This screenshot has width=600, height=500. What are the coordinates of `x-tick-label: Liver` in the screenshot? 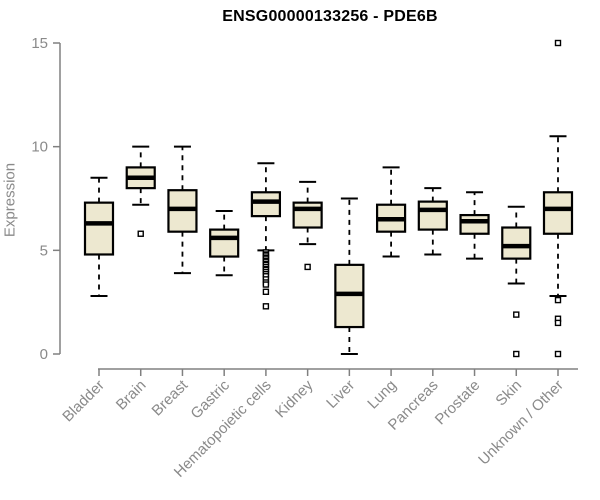 It's located at (340, 394).